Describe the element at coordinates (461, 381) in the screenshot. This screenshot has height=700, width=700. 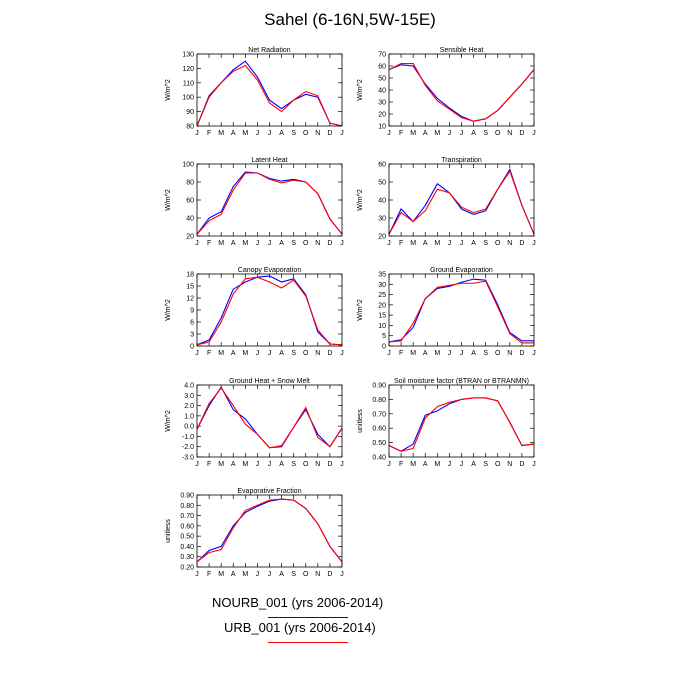
I see `panel-title: Soil moisture factor (BTRAN or BTRANMN)` at that location.